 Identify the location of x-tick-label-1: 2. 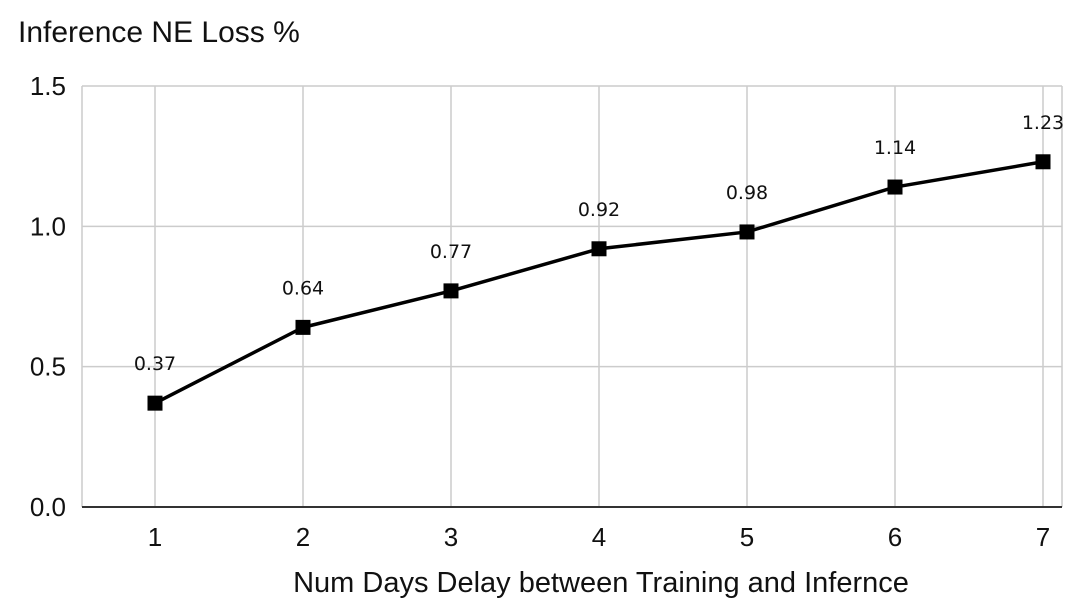
(303, 537).